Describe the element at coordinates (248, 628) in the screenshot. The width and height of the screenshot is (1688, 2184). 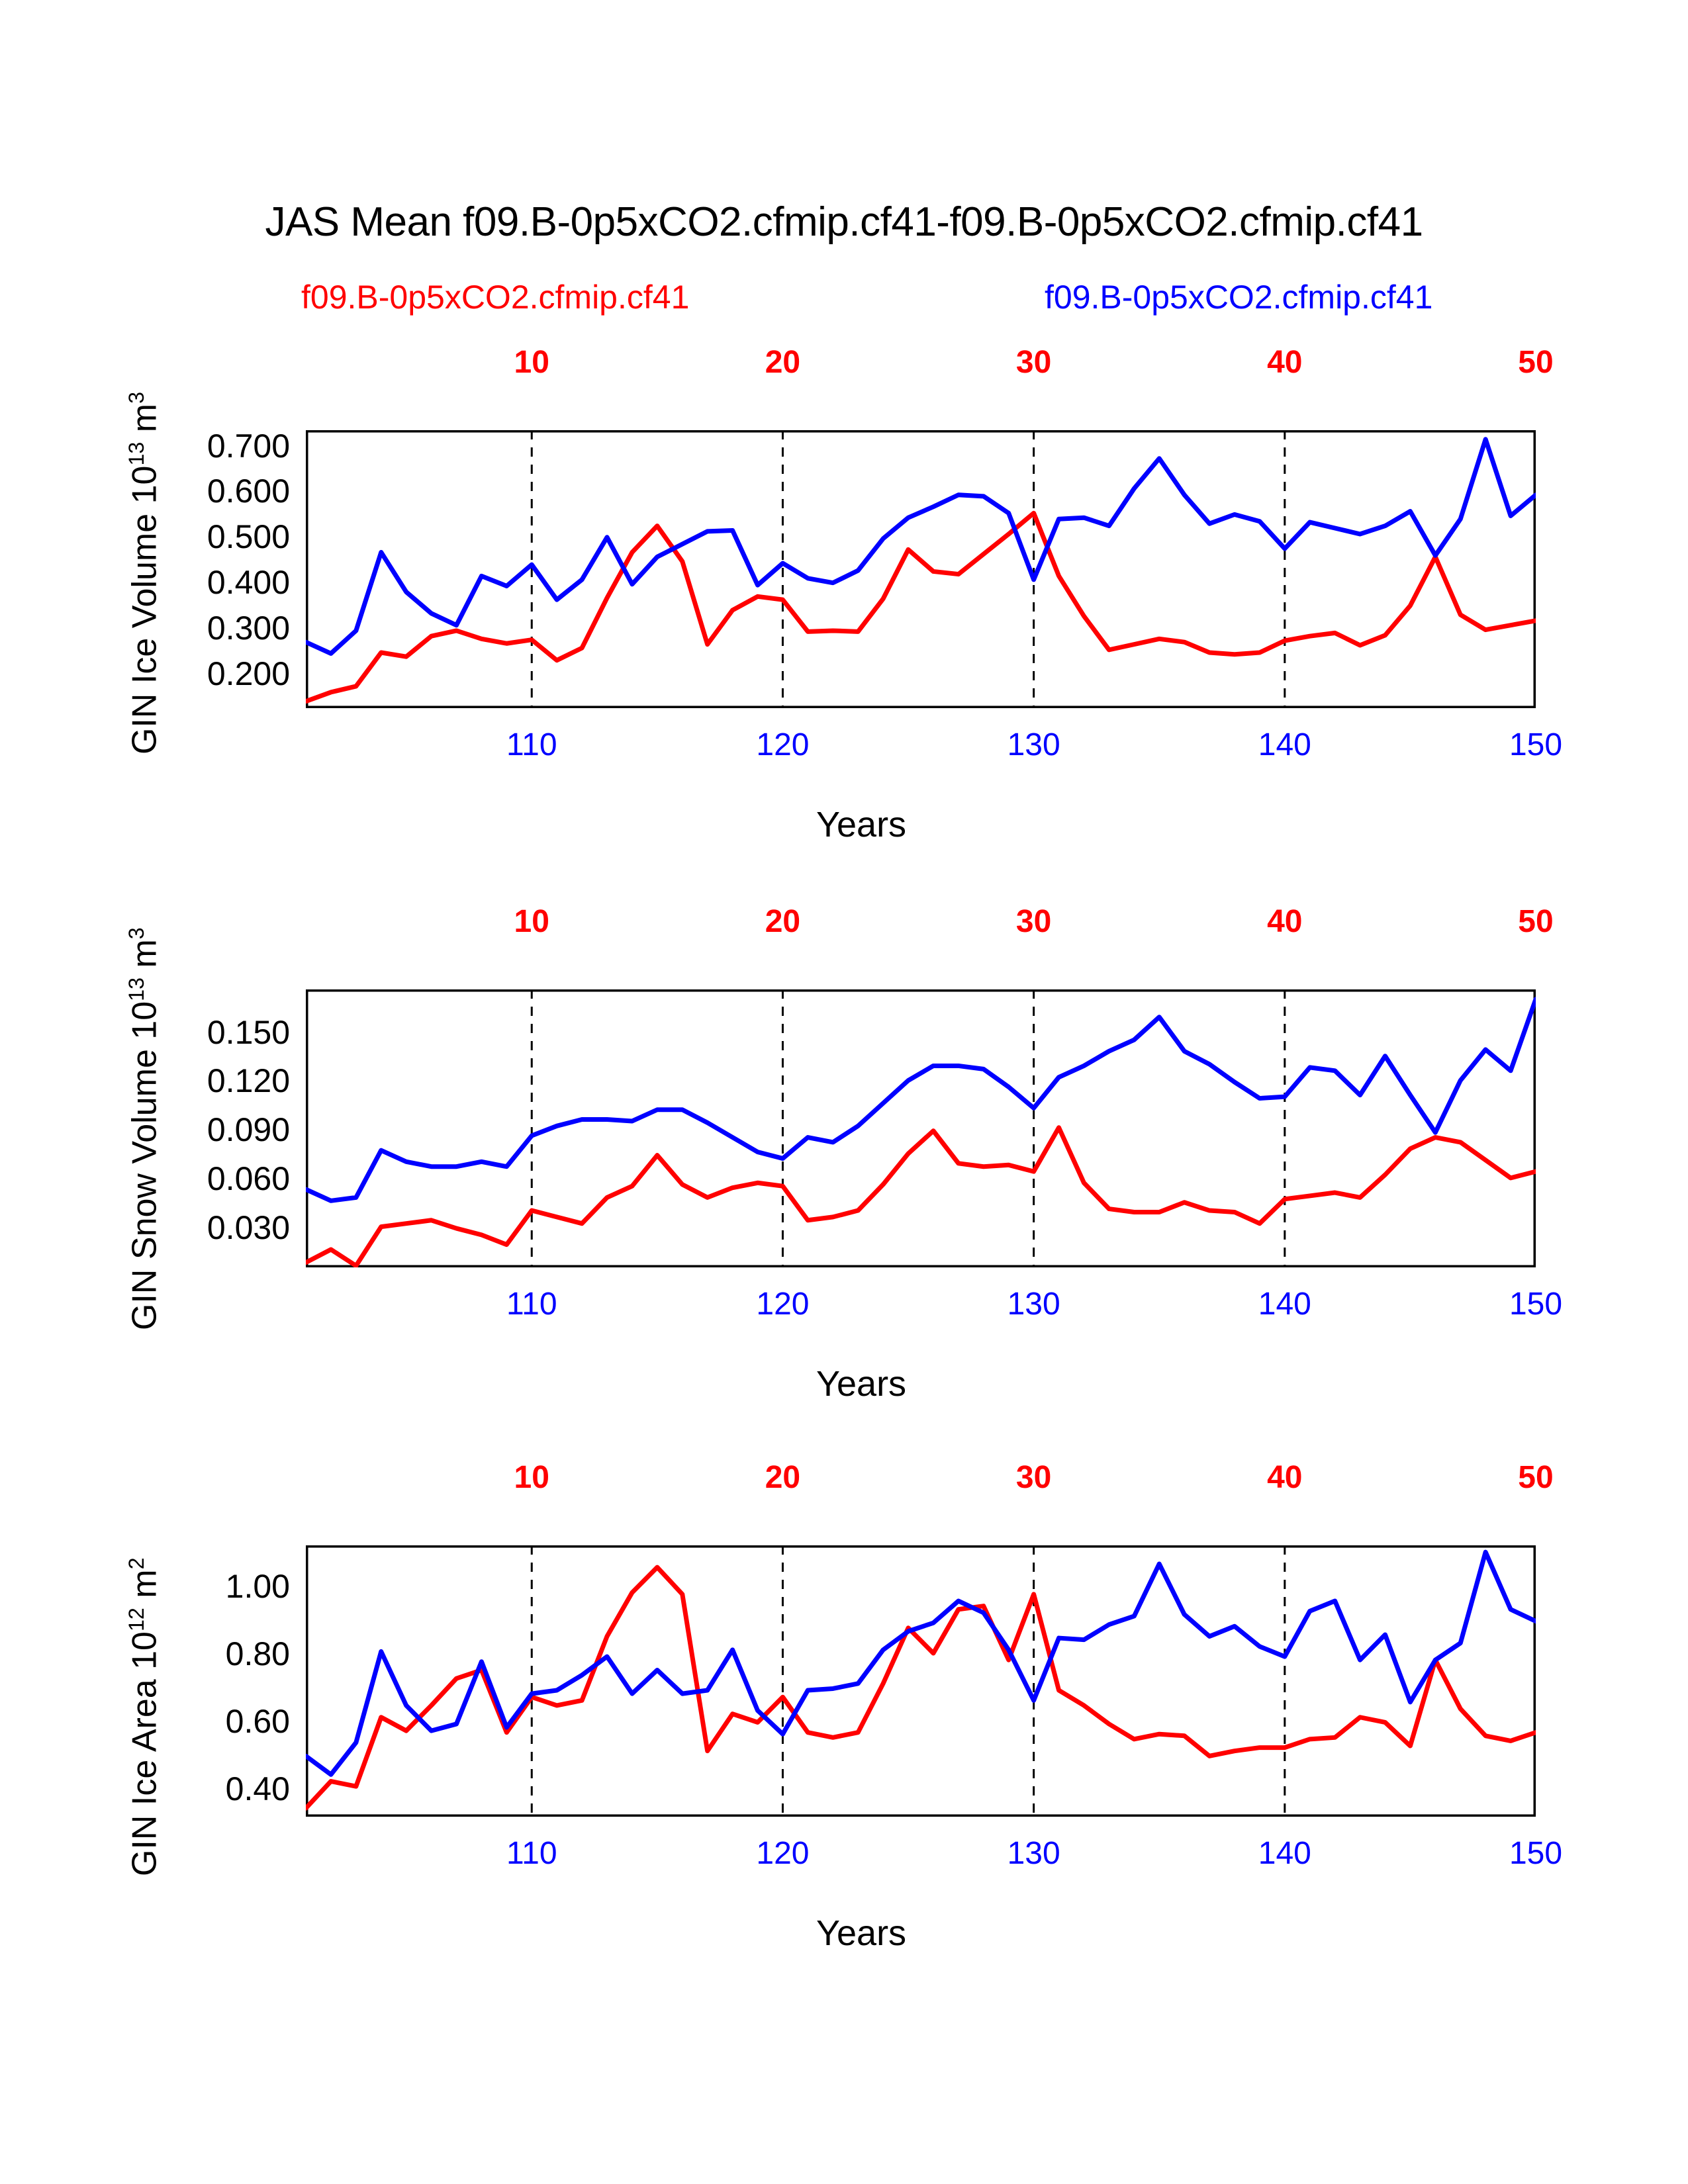
I see `y-tick-label: 0.300` at that location.